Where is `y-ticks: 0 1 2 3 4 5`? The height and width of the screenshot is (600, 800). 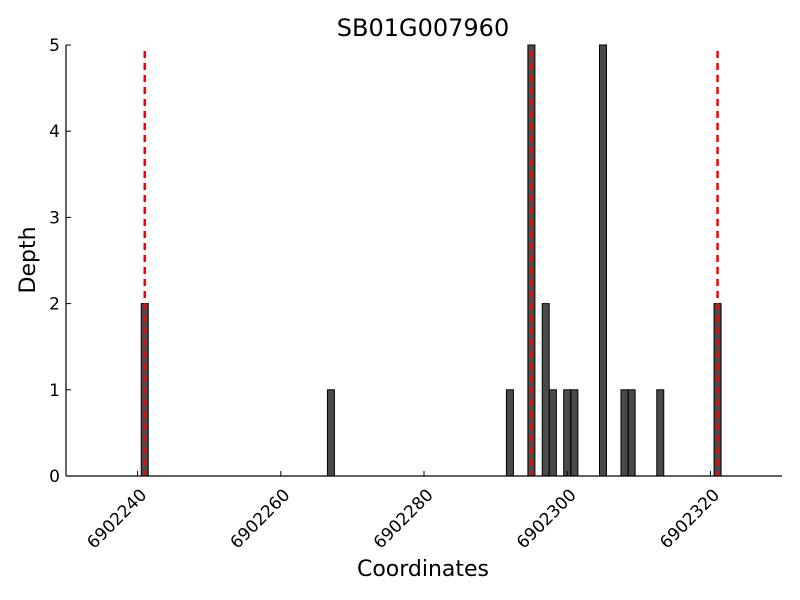
y-ticks: 0 1 2 3 4 5 is located at coordinates (60, 261).